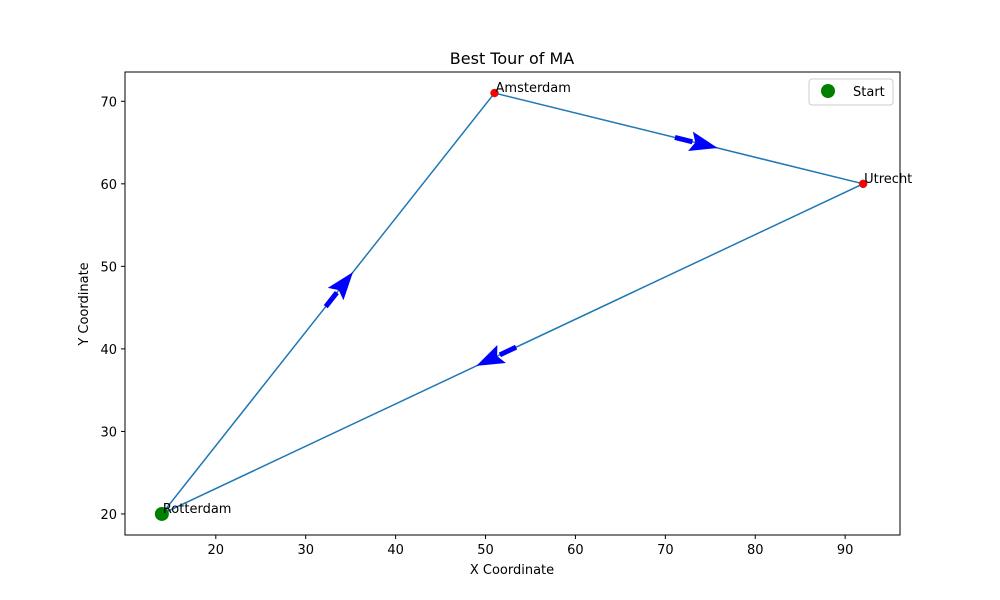 The image size is (1000, 600). Describe the element at coordinates (665, 550) in the screenshot. I see `x-tick-label: 70` at that location.